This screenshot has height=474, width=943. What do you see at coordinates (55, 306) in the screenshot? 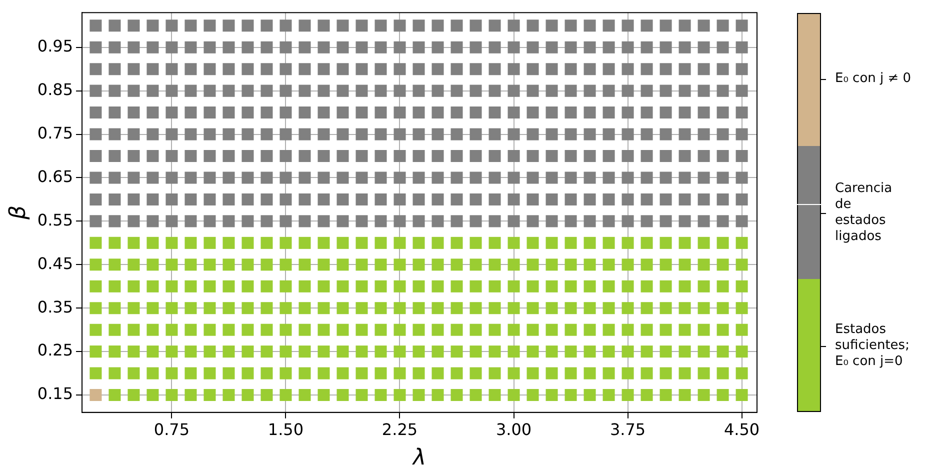
I see `y-tick-label: 0.35` at bounding box center [55, 306].